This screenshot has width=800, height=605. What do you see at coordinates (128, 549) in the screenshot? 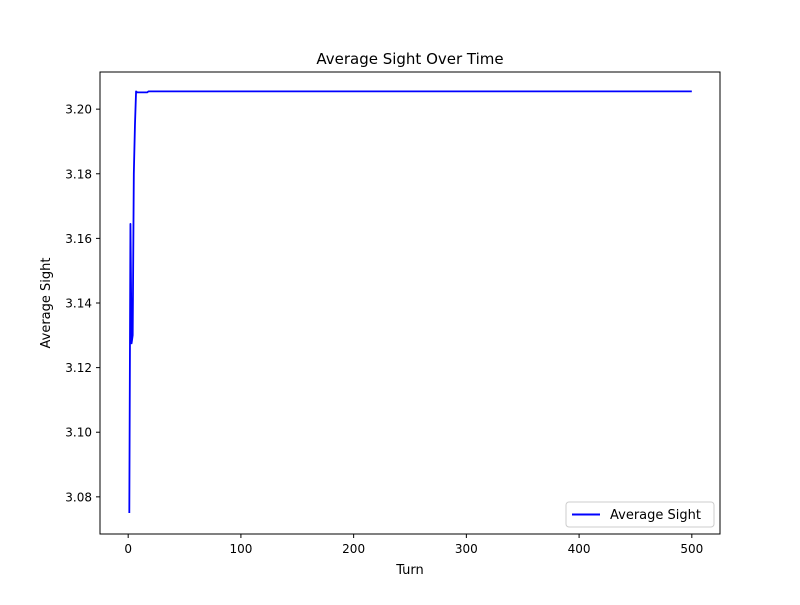
I see `x-tick-label: 0` at bounding box center [128, 549].